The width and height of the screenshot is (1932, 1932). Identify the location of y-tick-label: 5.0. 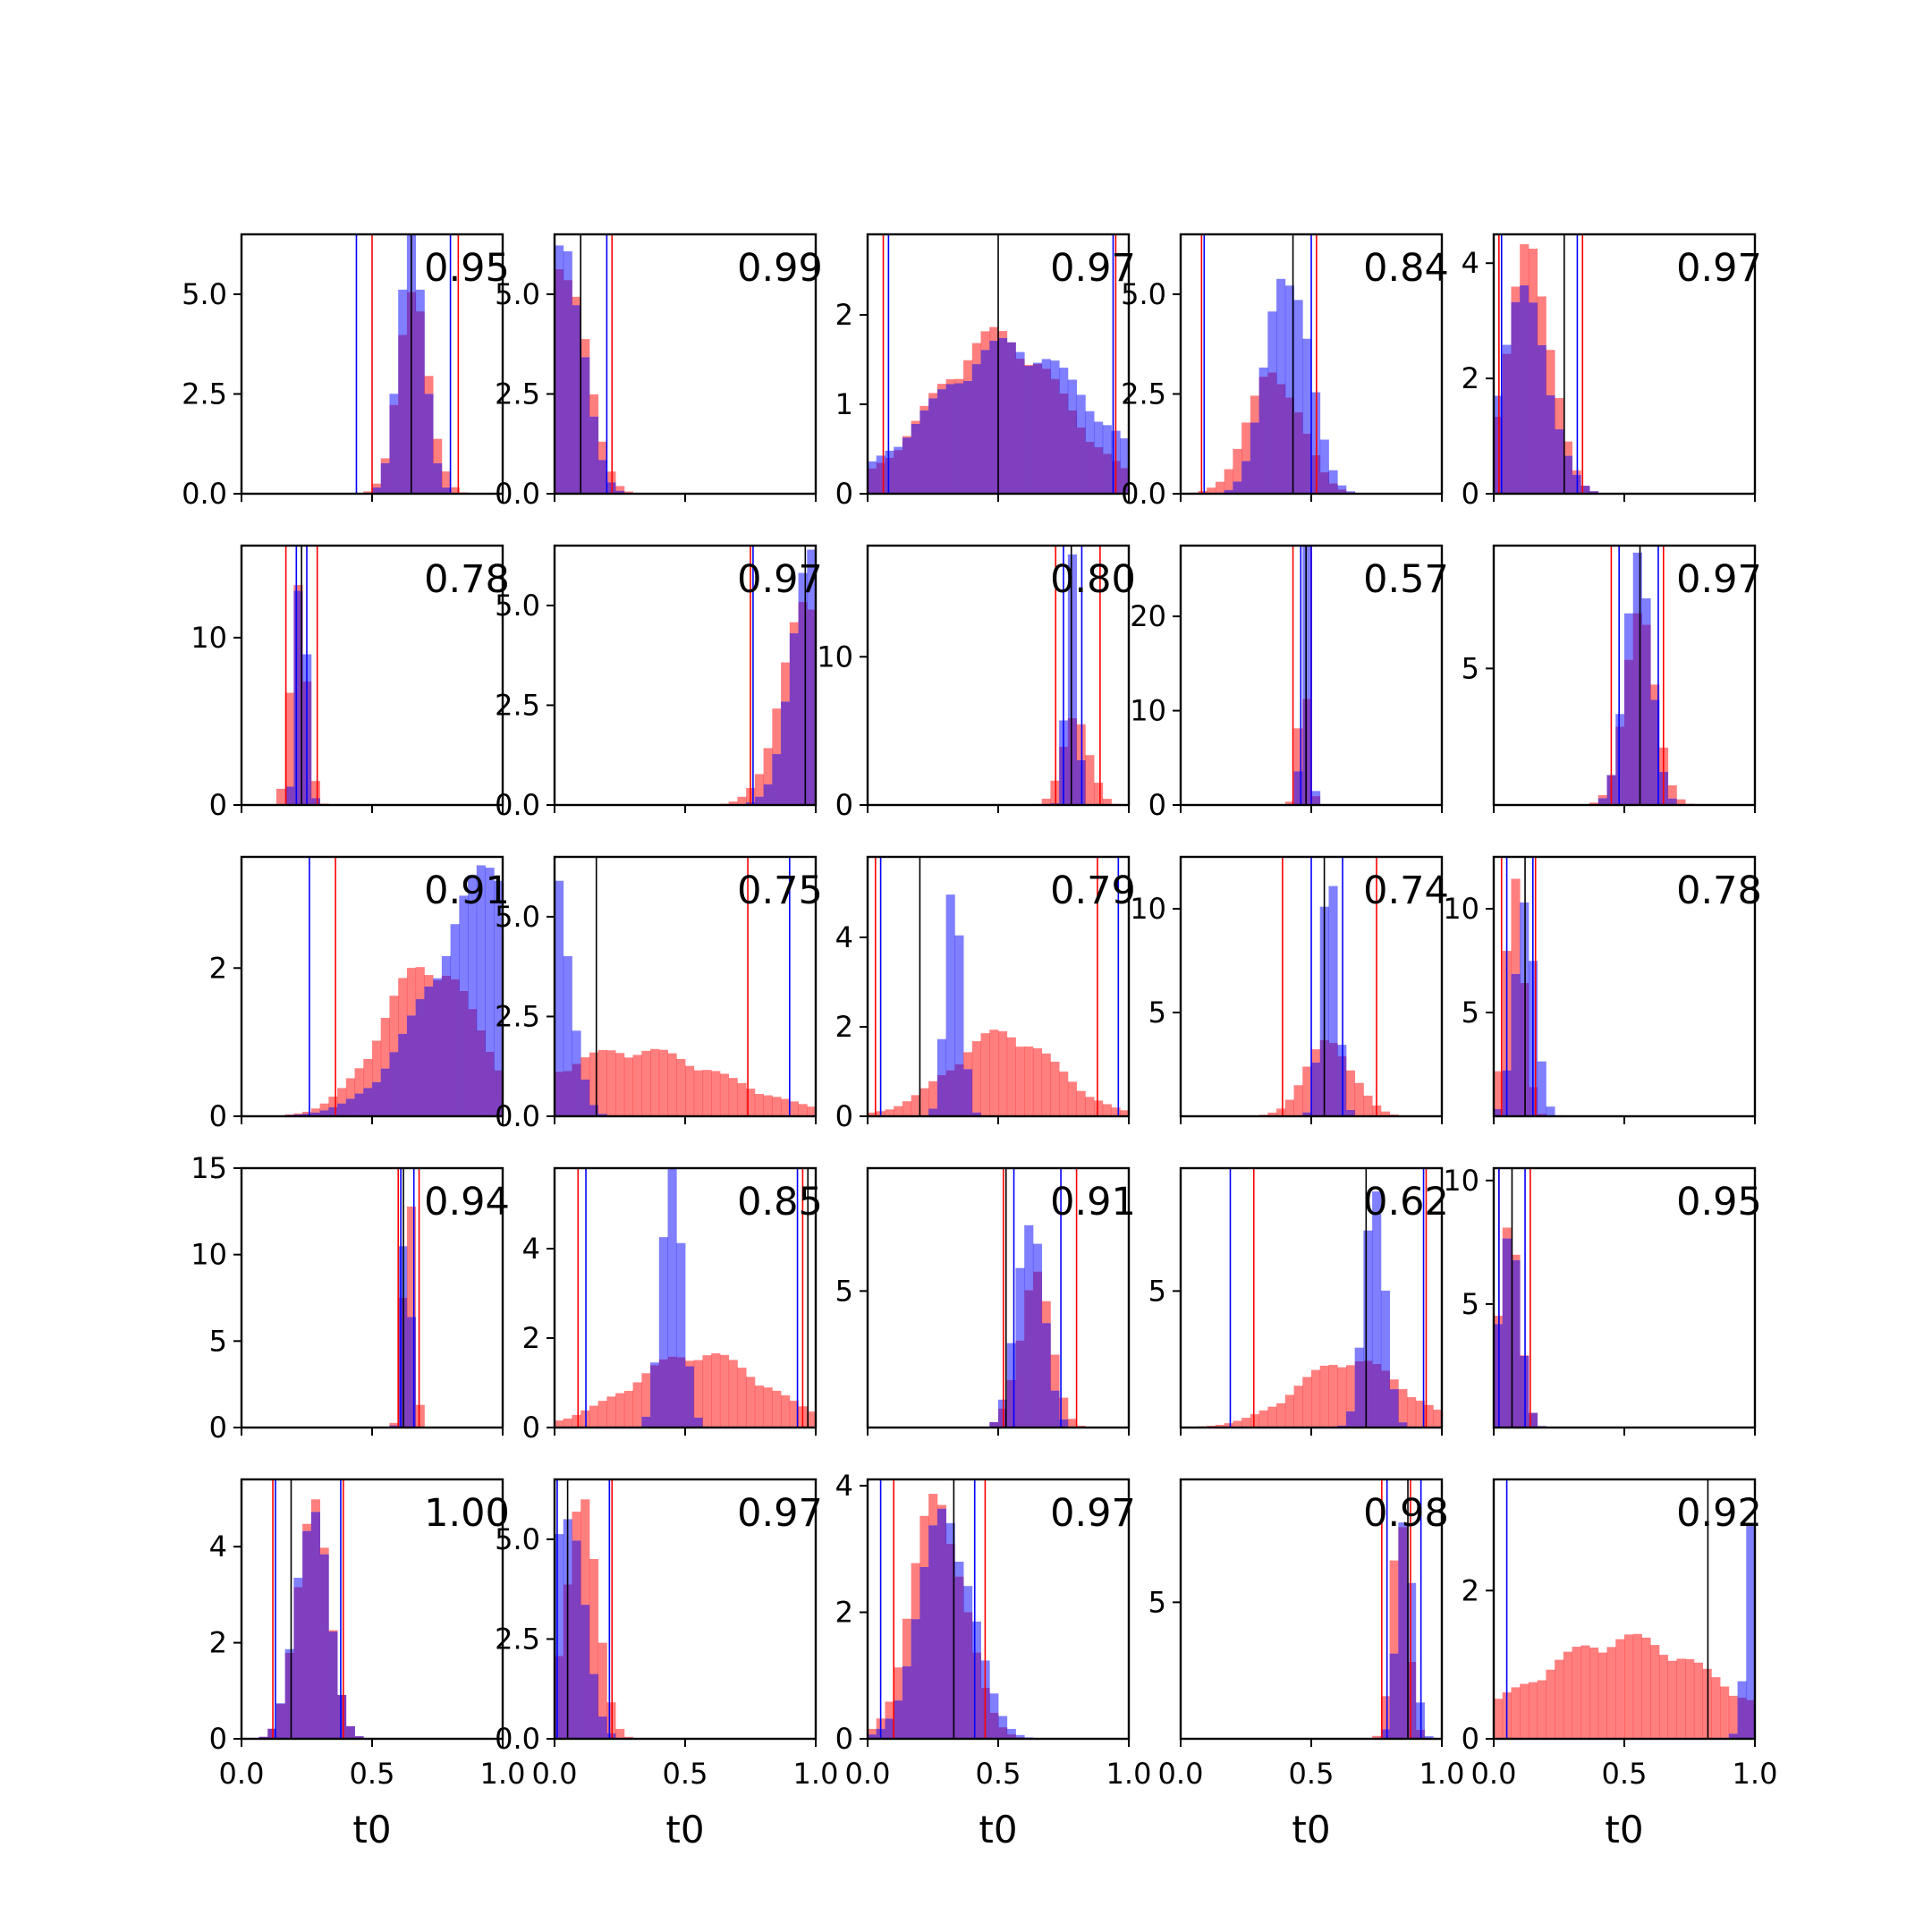
(517, 917).